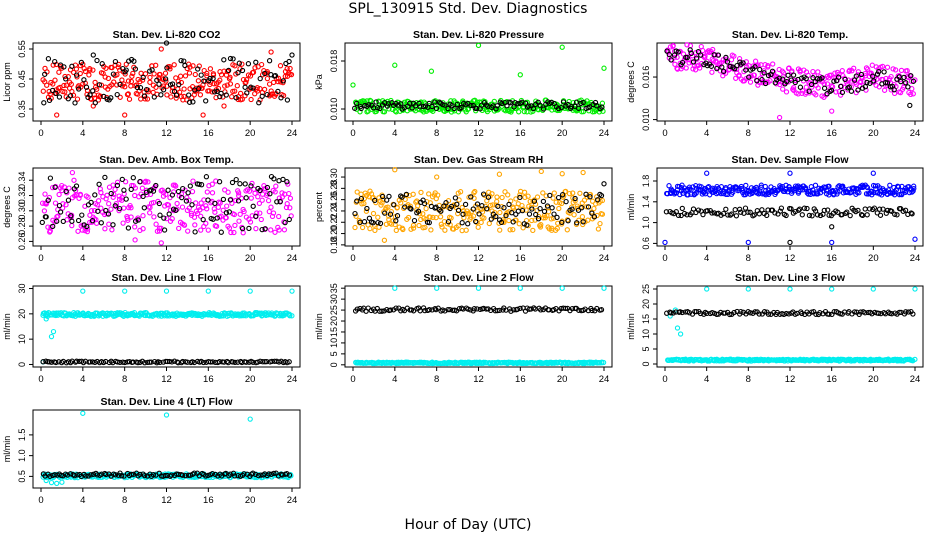 The width and height of the screenshot is (936, 540). I want to click on y-tick-label: 0.22, so click(334, 222).